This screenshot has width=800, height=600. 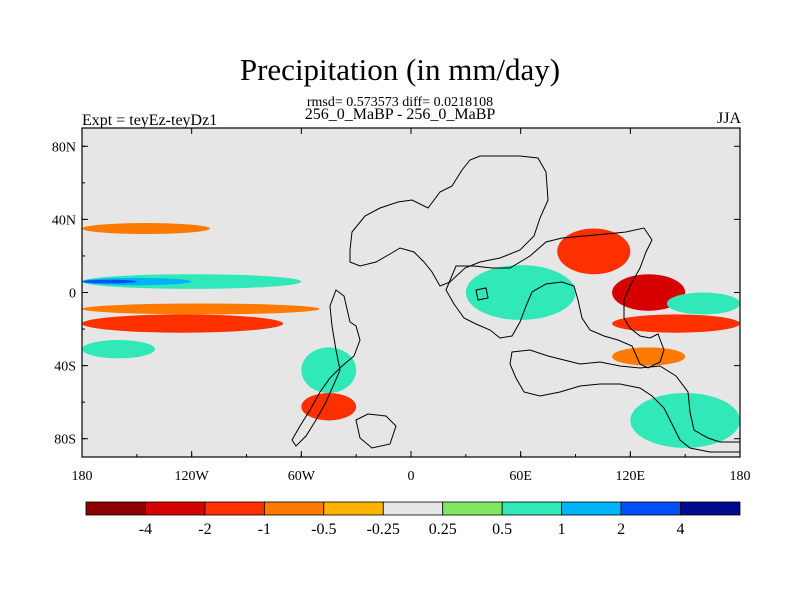 I want to click on colorbar-label: -0.25, so click(x=383, y=529).